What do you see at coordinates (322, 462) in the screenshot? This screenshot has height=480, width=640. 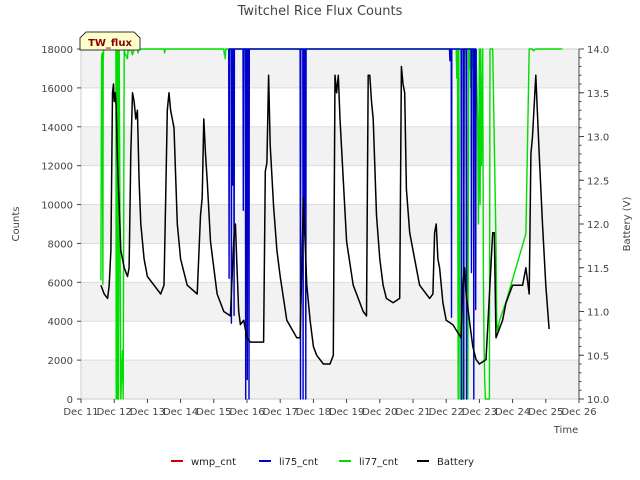 I see `legend: wmp_cnt li75_cnt li77_cnt Battery` at bounding box center [322, 462].